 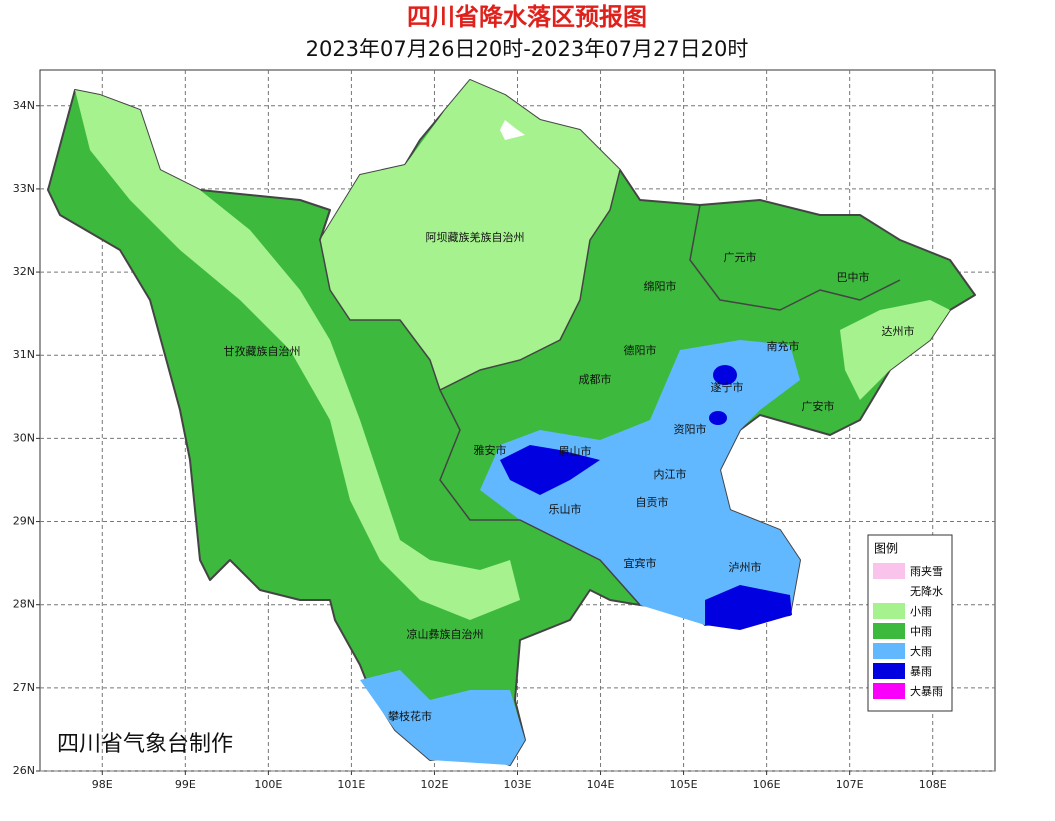 What do you see at coordinates (783, 346) in the screenshot?
I see `place-label: 南充市` at bounding box center [783, 346].